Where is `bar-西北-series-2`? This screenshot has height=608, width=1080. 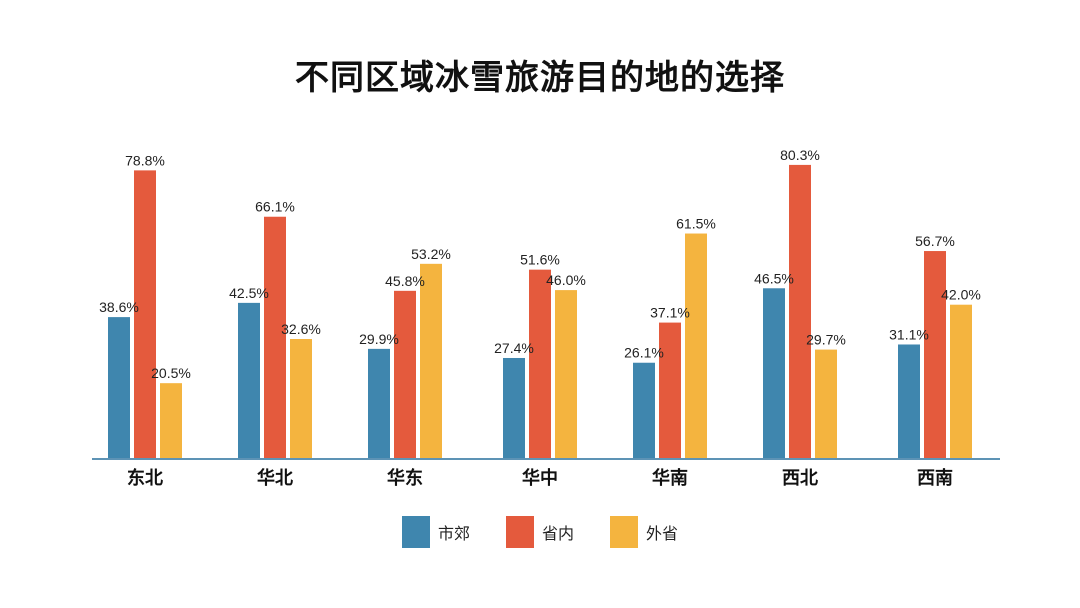
bar-西北-series-2 is located at coordinates (826, 403).